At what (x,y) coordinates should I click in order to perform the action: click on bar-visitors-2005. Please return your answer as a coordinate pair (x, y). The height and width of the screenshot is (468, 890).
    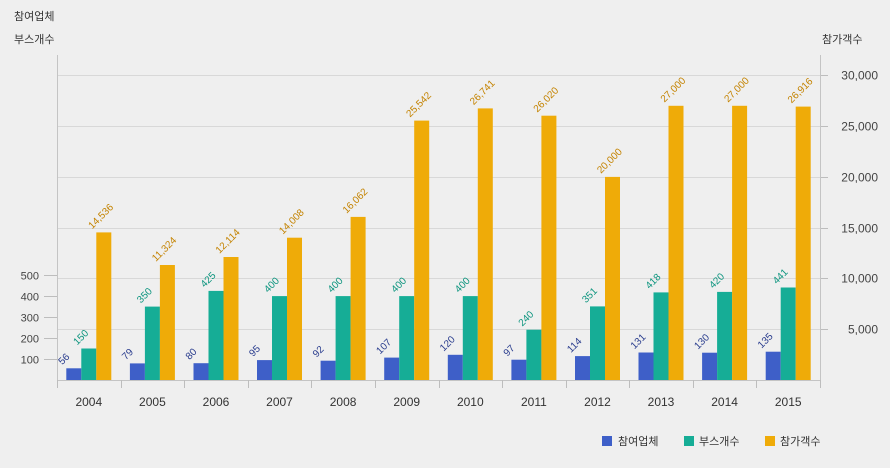
    Looking at the image, I should click on (167, 322).